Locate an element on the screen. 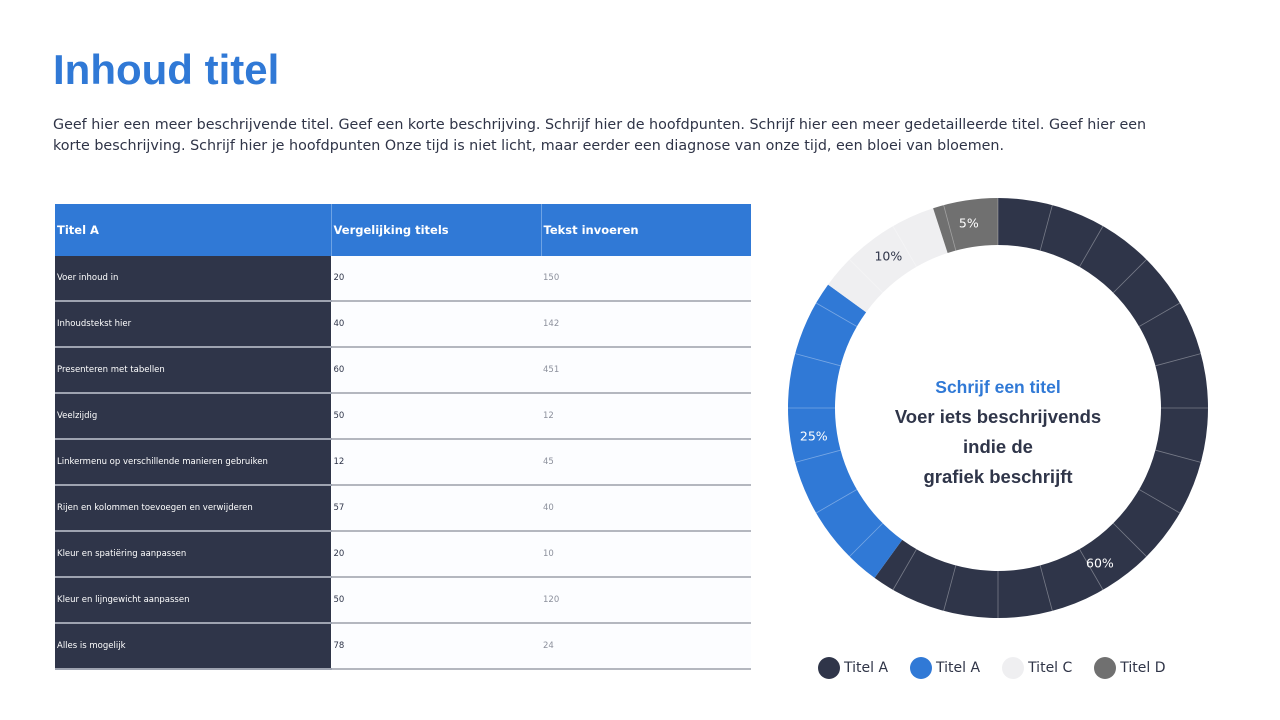  table-row: Kleur en spatiëring aanpassen 20 10 is located at coordinates (403, 554).